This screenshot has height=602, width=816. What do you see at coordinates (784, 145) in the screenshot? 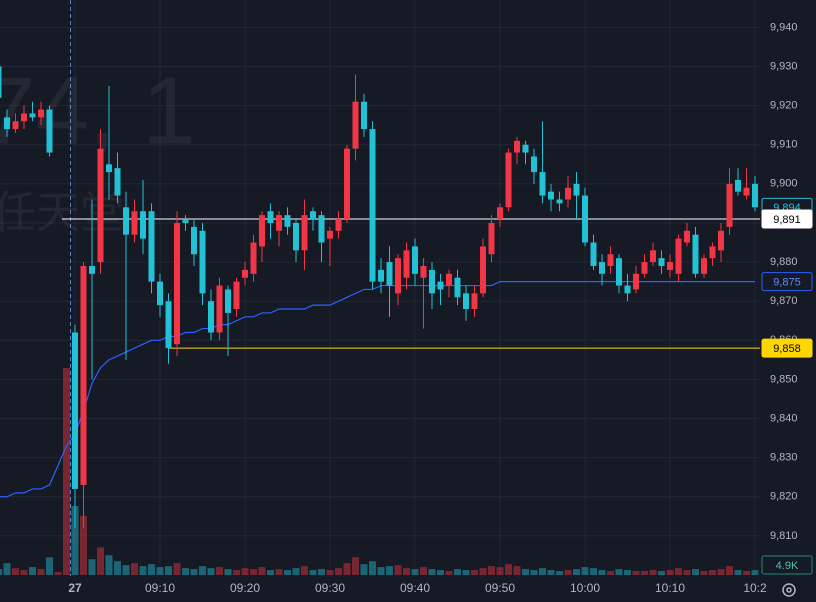
I see `y-tick-label: 9,910` at bounding box center [784, 145].